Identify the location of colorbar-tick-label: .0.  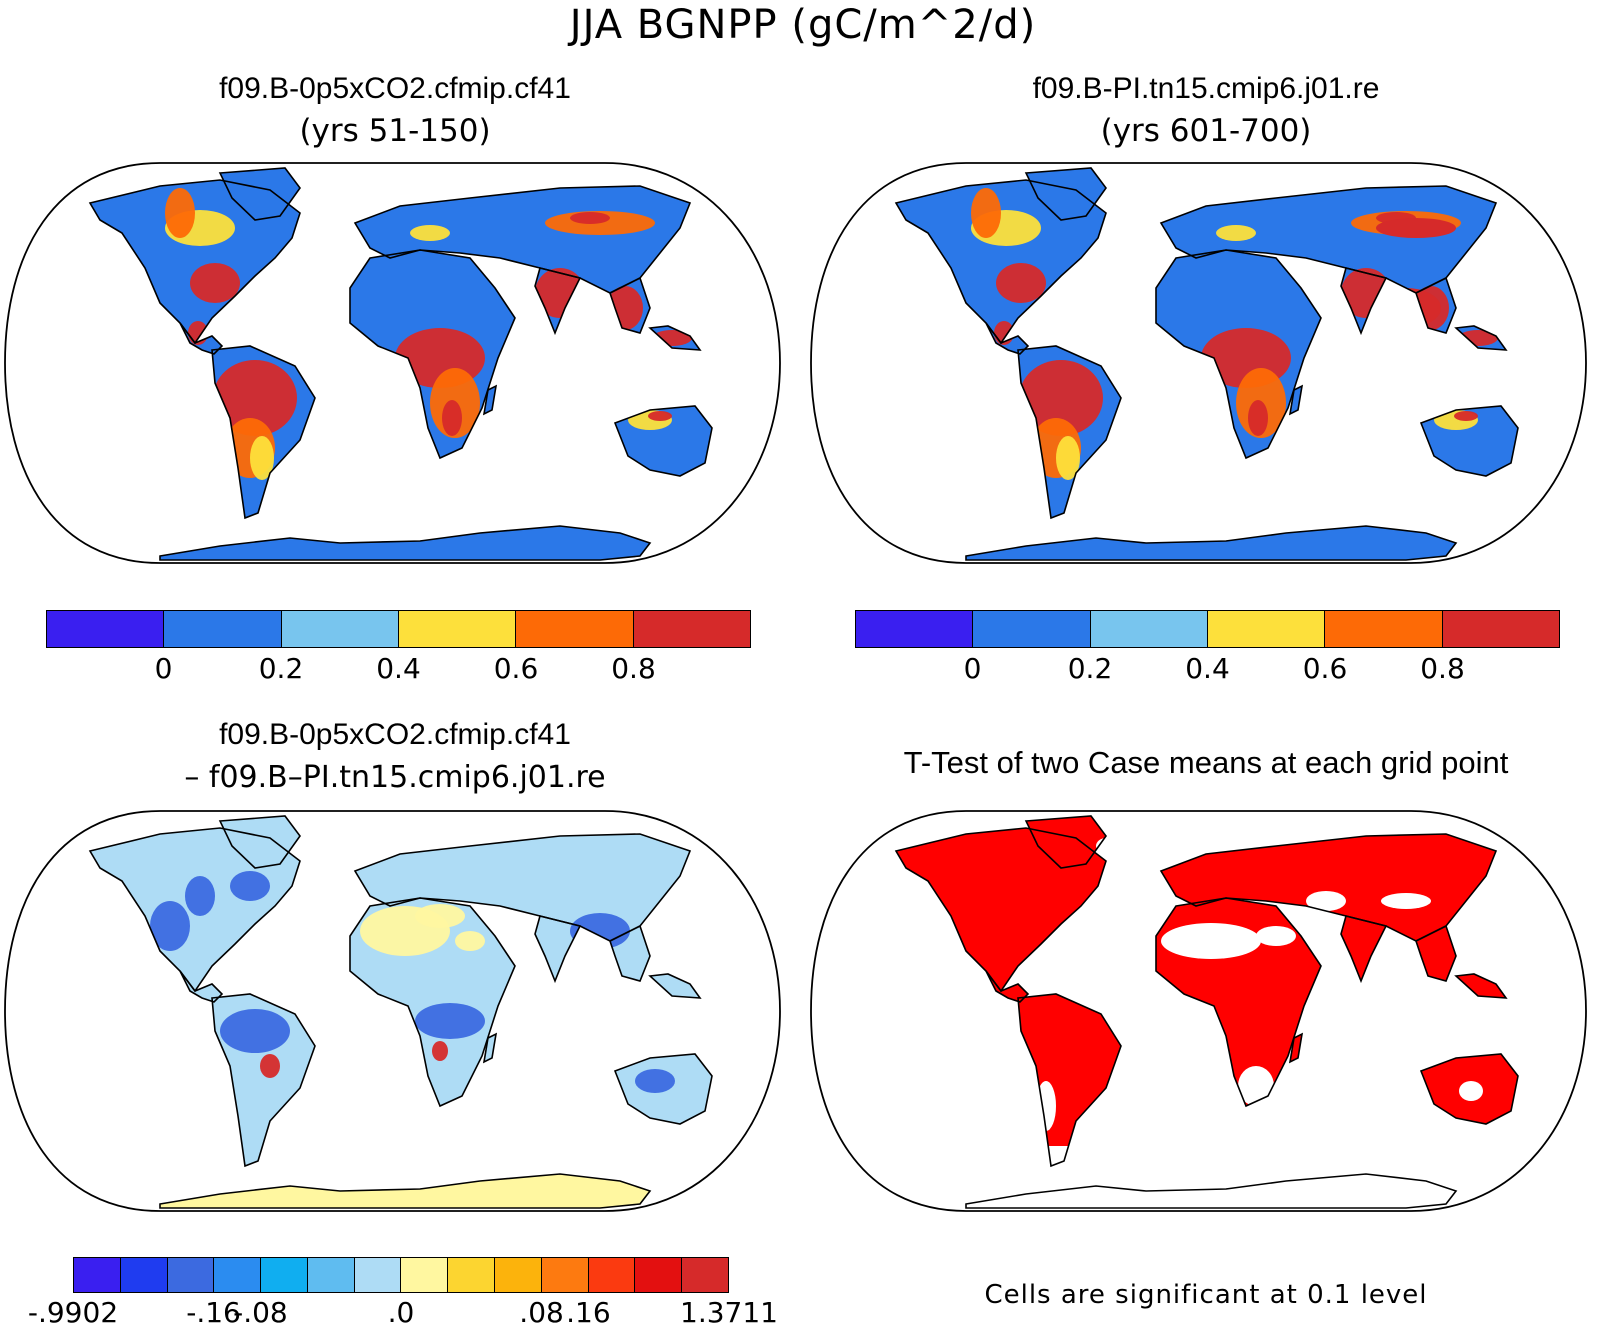
(401, 1312).